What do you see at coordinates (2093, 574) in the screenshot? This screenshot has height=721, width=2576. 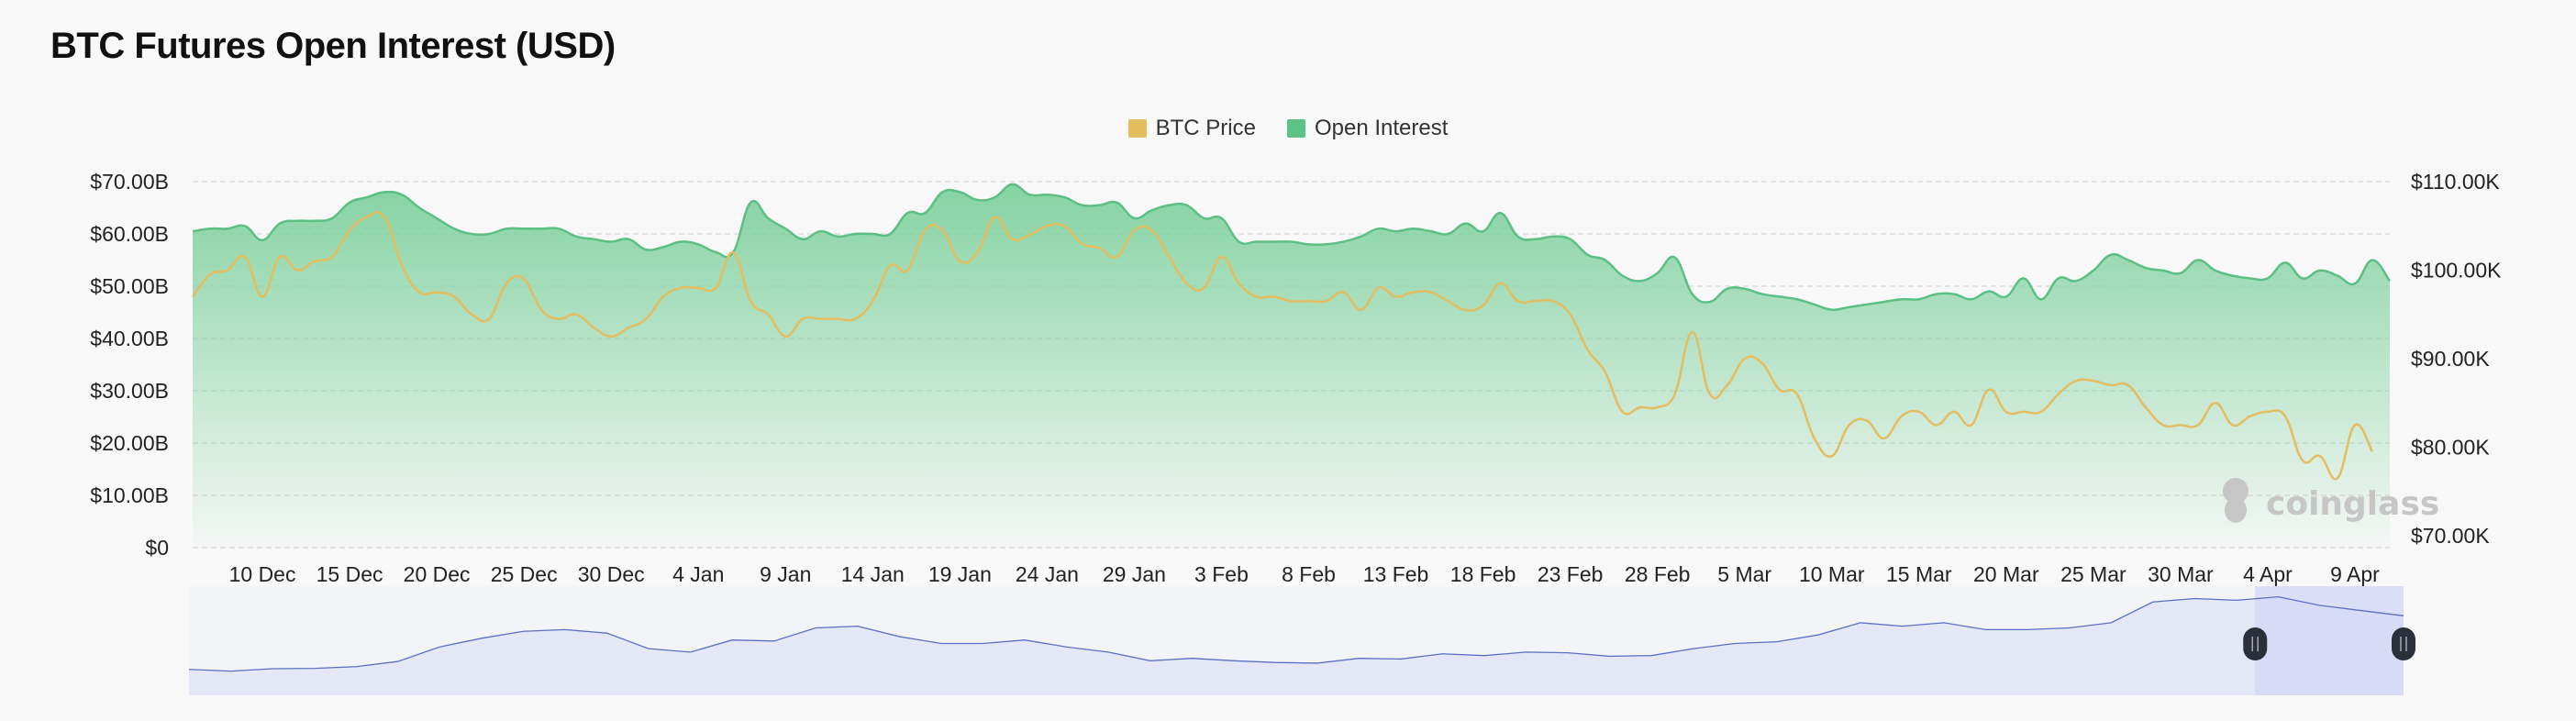 I see `x-tick-label: 25 Mar` at bounding box center [2093, 574].